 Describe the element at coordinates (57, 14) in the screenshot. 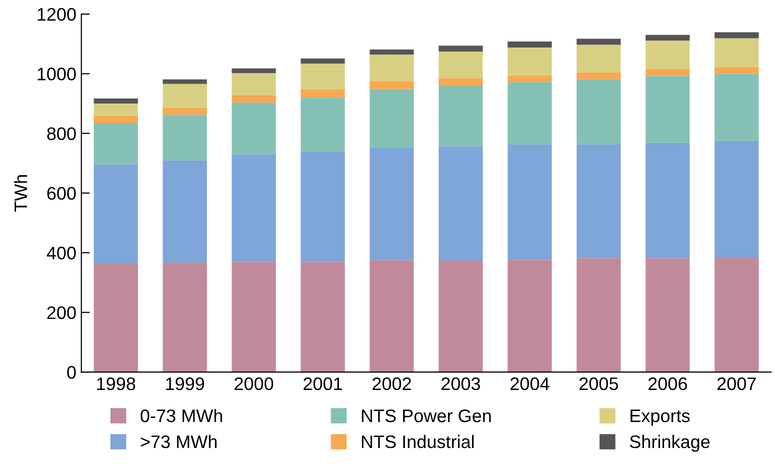

I see `y-tick-label: 1200` at that location.